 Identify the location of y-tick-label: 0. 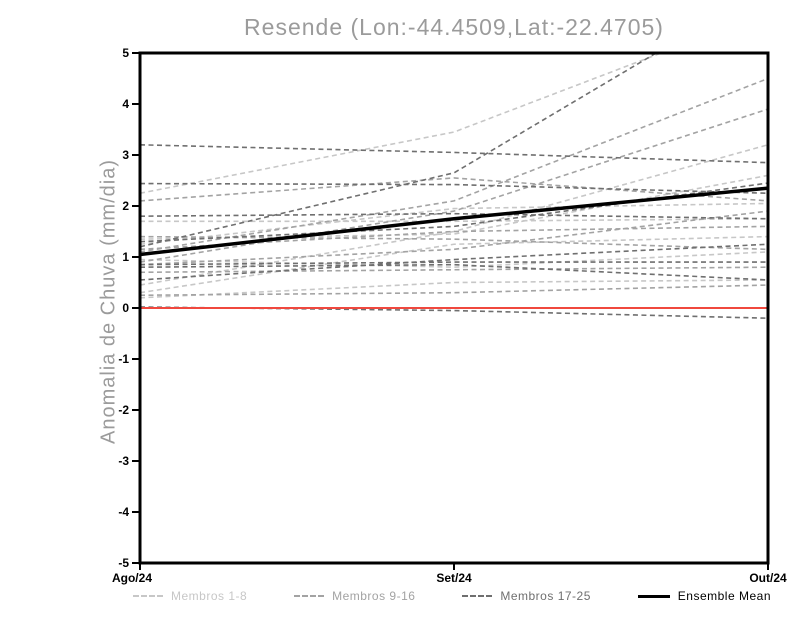
(125, 308).